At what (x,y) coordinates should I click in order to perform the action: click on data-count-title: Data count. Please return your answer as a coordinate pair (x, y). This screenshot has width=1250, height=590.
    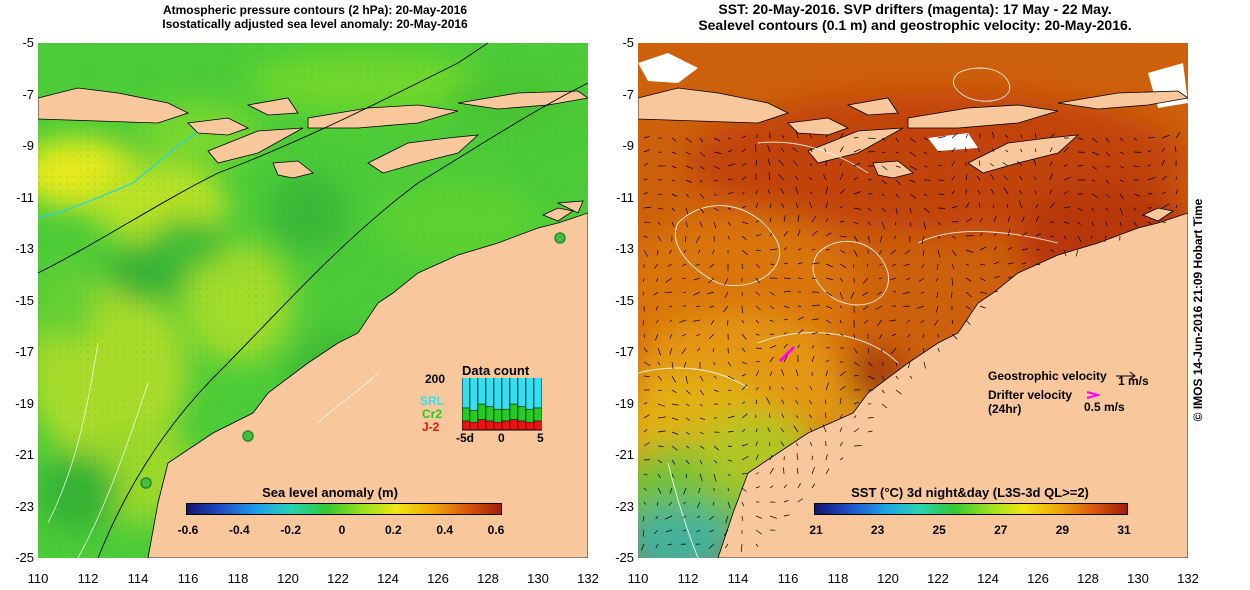
    Looking at the image, I should click on (496, 370).